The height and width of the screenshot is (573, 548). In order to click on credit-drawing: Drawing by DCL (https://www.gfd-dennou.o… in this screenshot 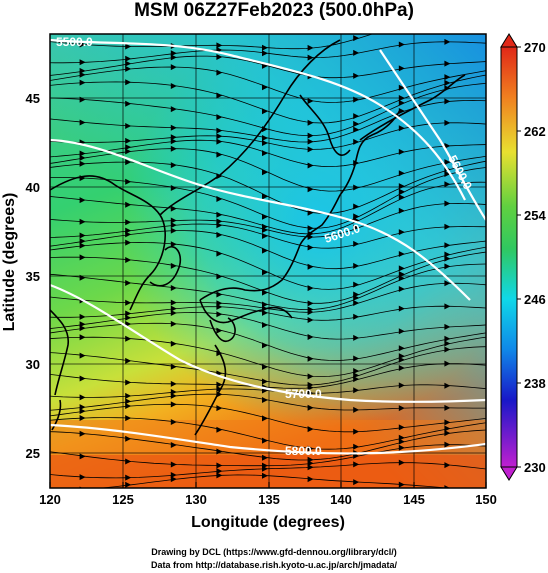, I will do `click(274, 552)`.